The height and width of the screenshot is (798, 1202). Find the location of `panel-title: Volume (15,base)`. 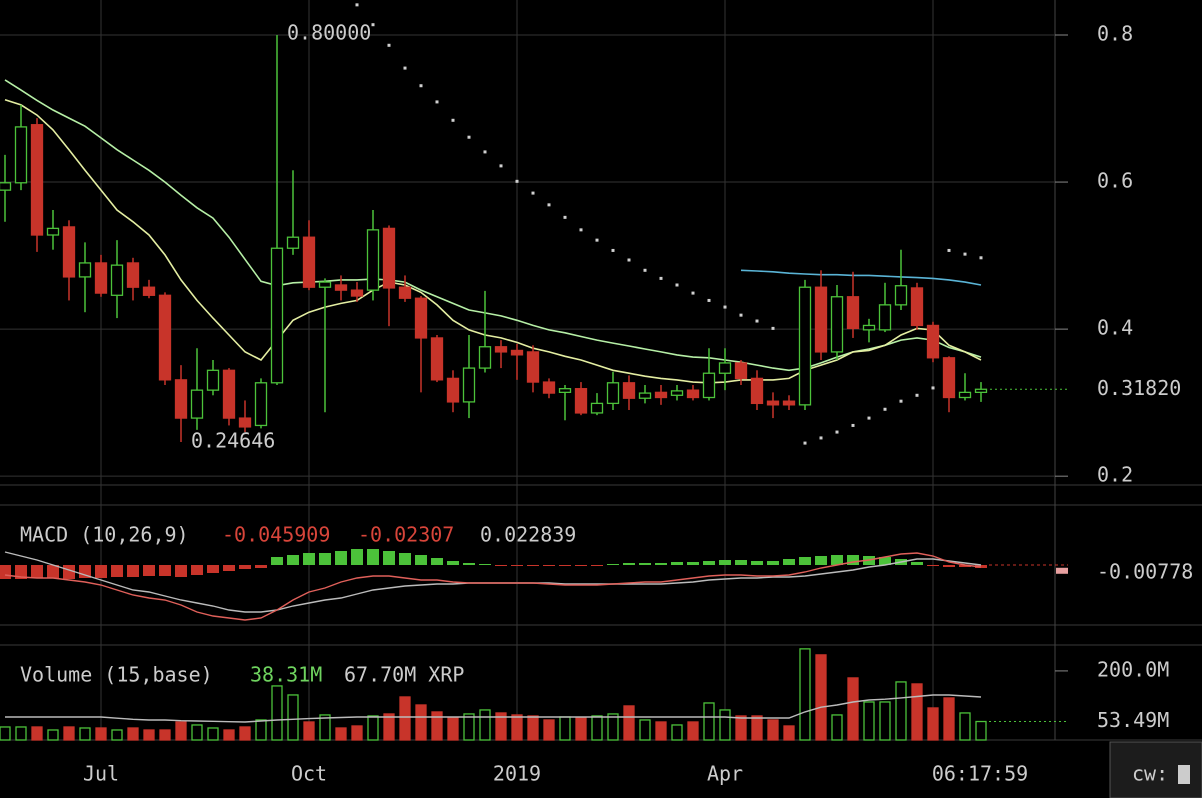

panel-title: Volume (15,base) is located at coordinates (116, 675).